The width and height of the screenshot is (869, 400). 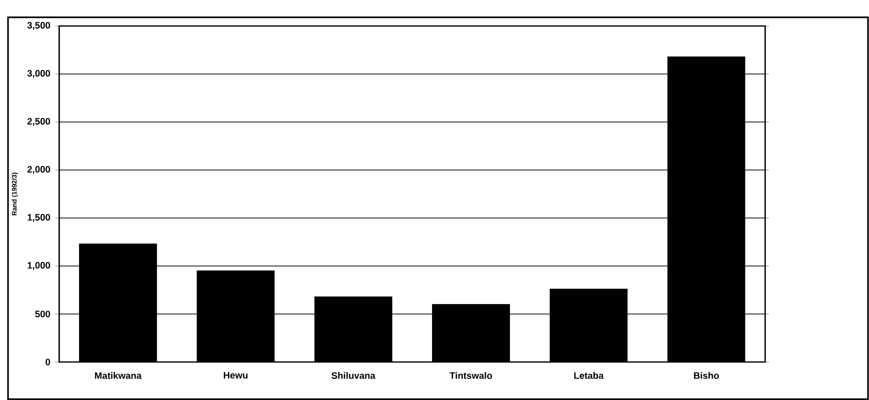 What do you see at coordinates (38, 74) in the screenshot?
I see `y-tick-label: 3,000` at bounding box center [38, 74].